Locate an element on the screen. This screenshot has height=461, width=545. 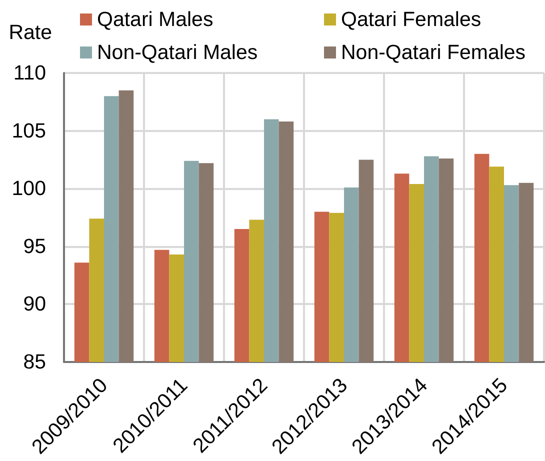
y-tick-label: 85 is located at coordinates (34, 362).